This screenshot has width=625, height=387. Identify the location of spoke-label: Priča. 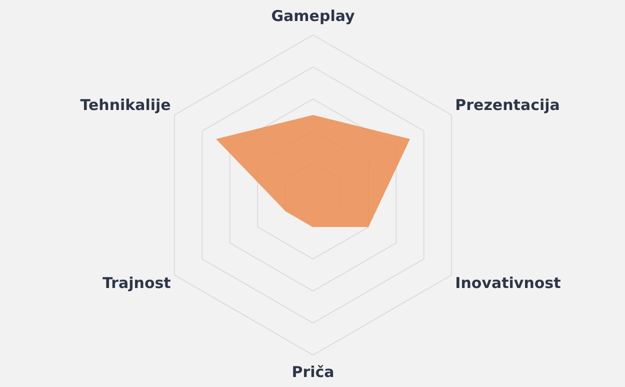
(313, 372).